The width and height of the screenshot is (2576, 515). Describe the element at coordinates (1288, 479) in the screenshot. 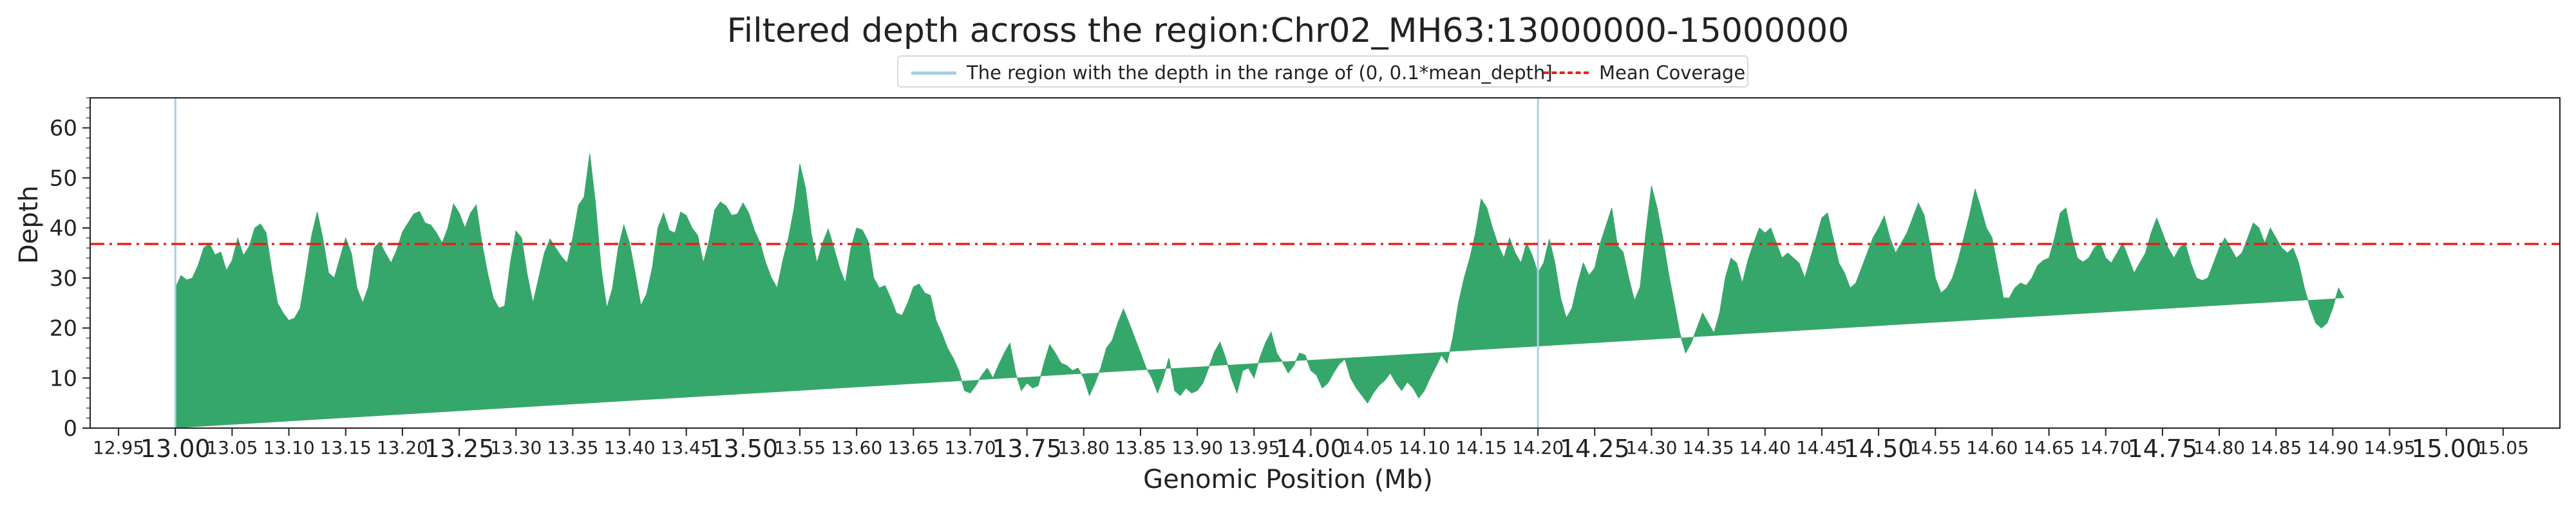

I see `x-axis-label: Genomic Position (Mb)` at that location.